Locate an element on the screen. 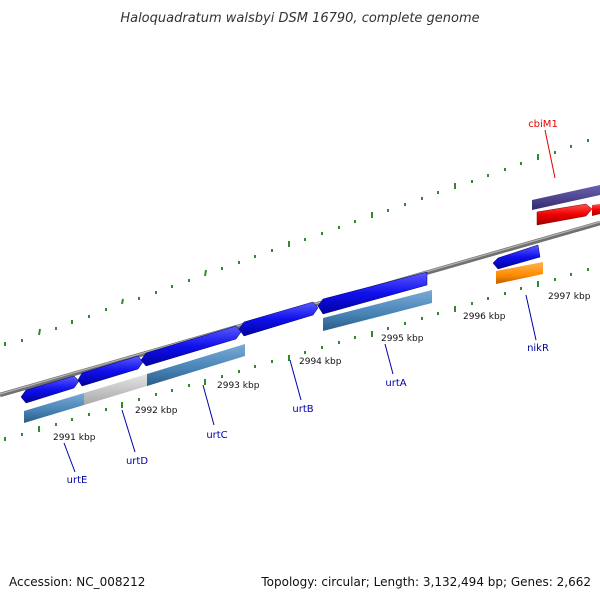 Image resolution: width=600 pixels, height=600 pixels. leader-nikR is located at coordinates (531, 317).